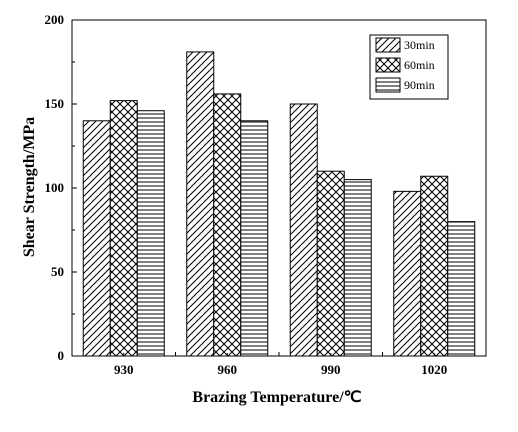  I want to click on y-axis-title: Shear Strength/MPa, so click(29, 187).